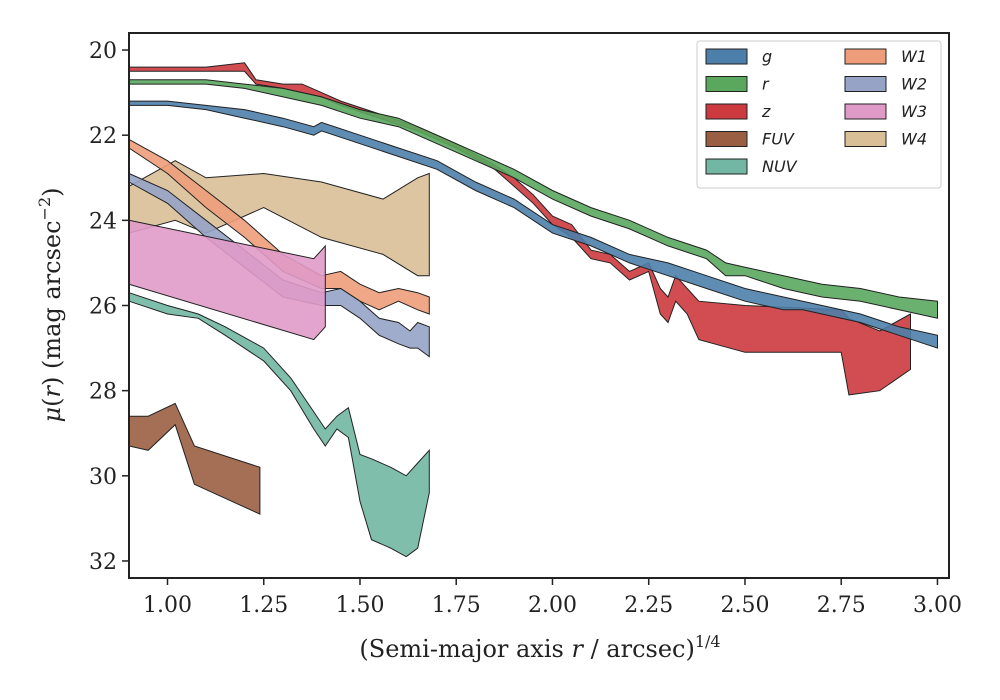 Image resolution: width=1000 pixels, height=700 pixels. I want to click on legend-swatch-g, so click(726, 56).